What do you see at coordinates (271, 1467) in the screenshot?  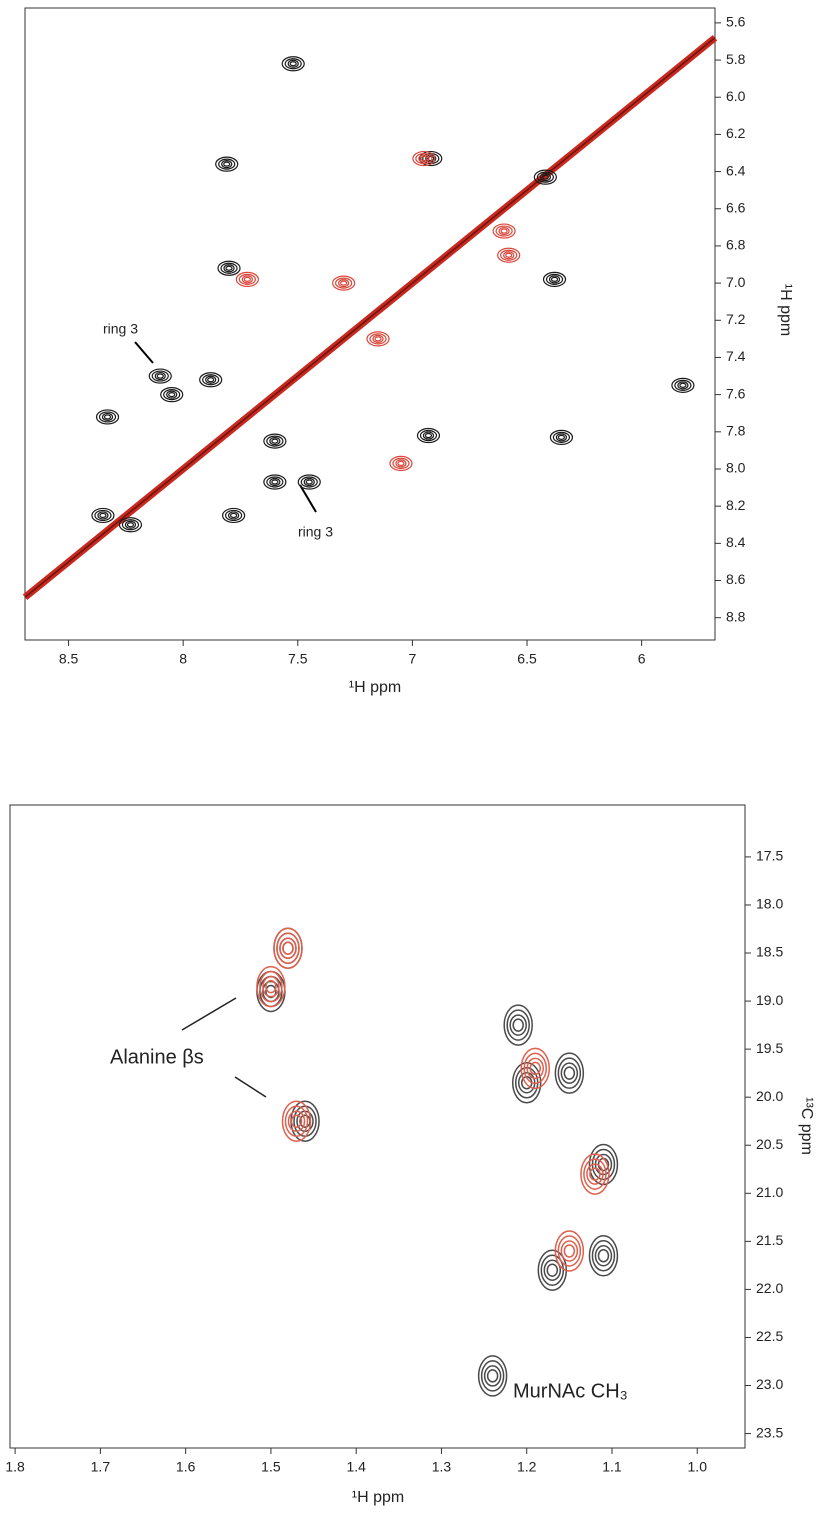 I see `x-tick-label: 1.5` at bounding box center [271, 1467].